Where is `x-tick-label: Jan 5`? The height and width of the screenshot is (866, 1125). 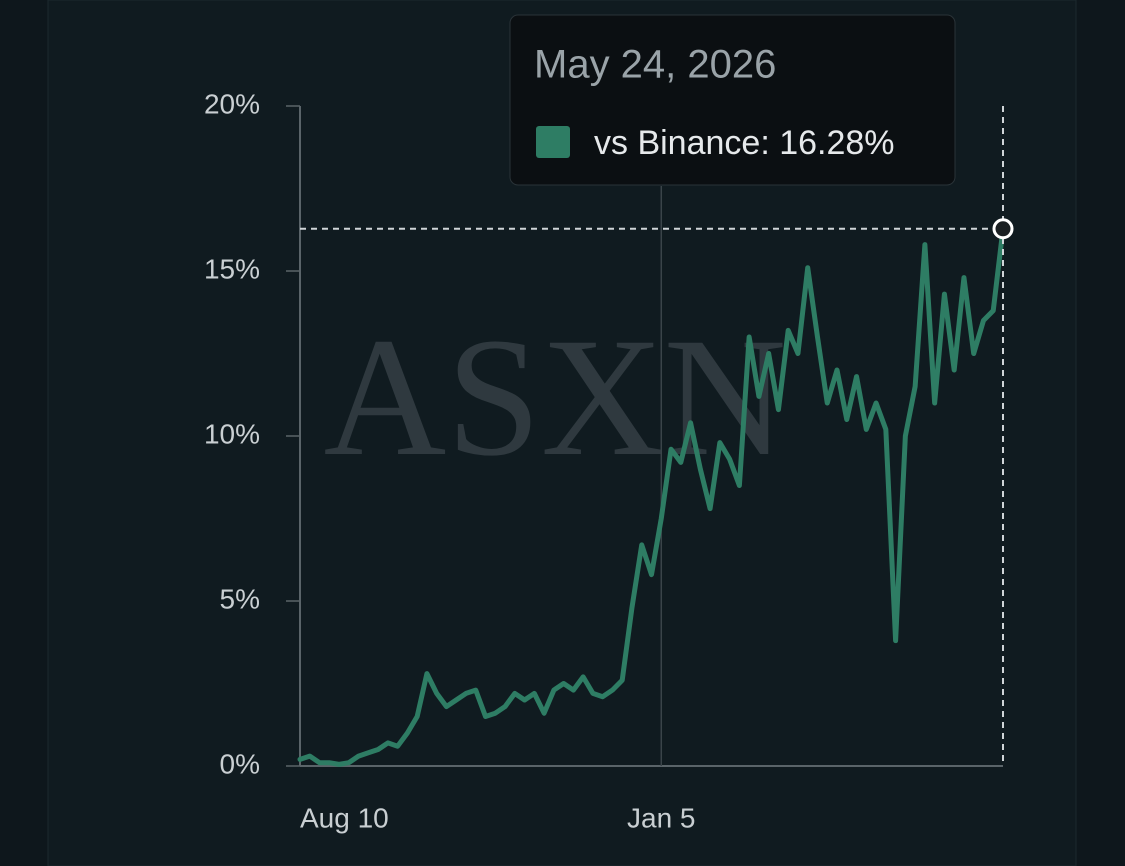 x-tick-label: Jan 5 is located at coordinates (661, 817).